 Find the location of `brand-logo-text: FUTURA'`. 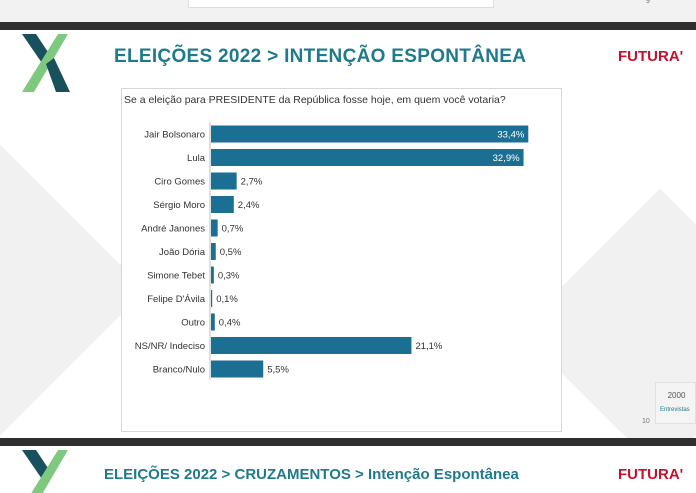

brand-logo-text: FUTURA' is located at coordinates (651, 56).